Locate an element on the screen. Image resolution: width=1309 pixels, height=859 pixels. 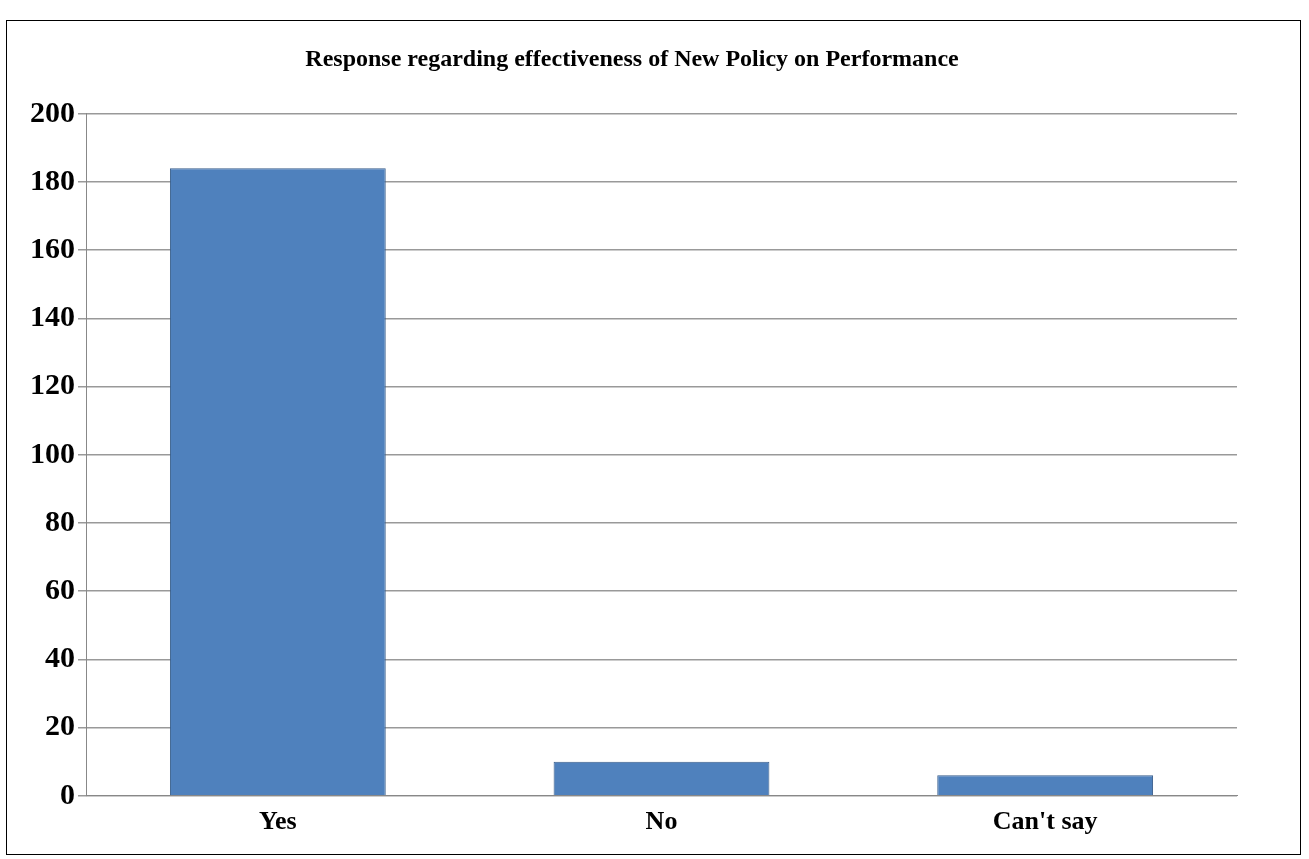
x-tick-label: Yes is located at coordinates (278, 821).